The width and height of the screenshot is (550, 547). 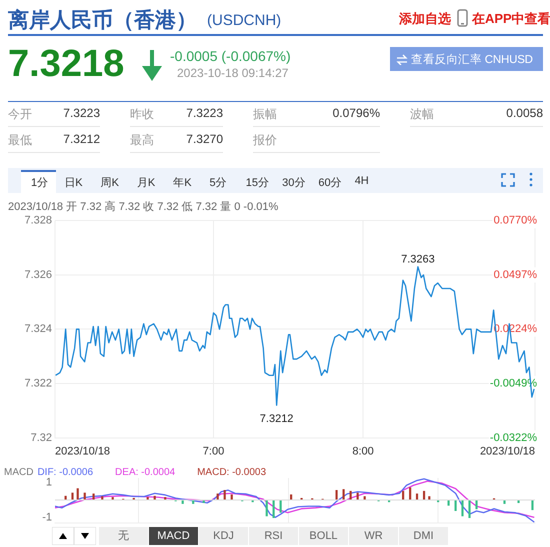 I want to click on series-label: DIF: -0.0006, so click(x=65, y=472).